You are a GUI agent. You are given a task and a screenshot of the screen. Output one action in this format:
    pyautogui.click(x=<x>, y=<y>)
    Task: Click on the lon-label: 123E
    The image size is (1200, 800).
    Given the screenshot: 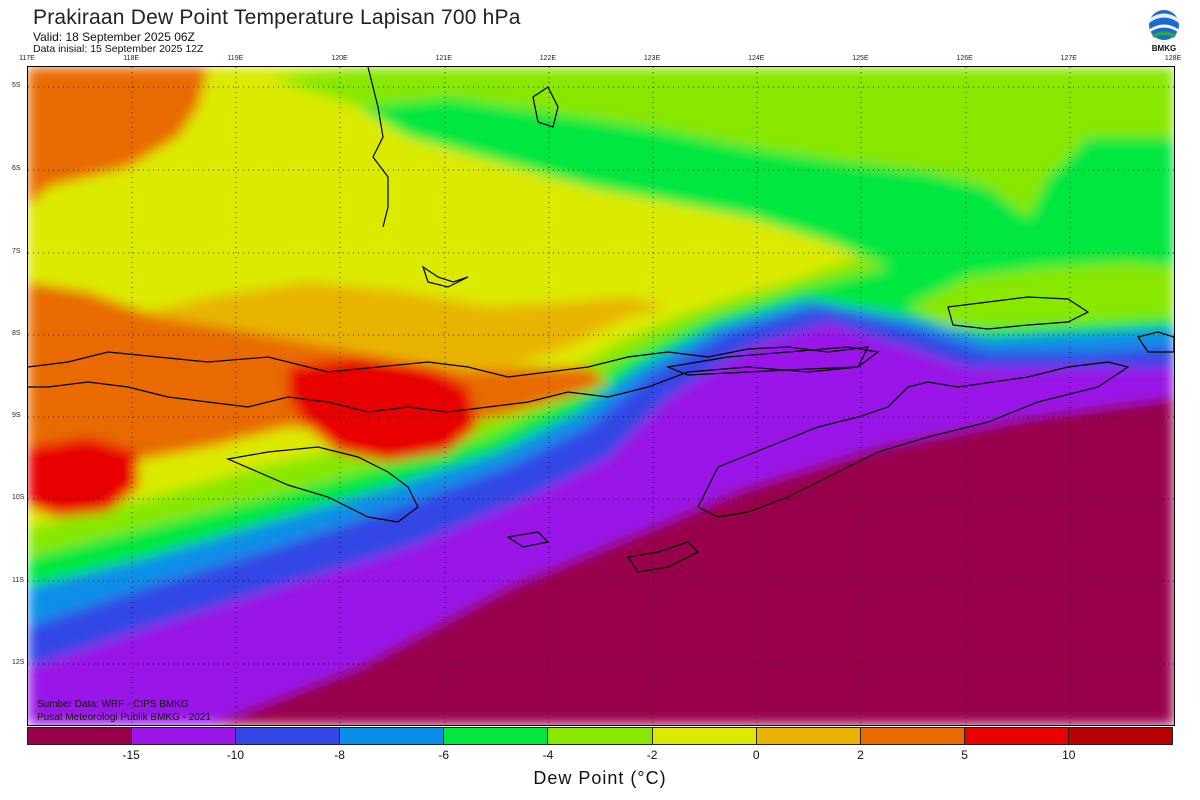 What is the action you would take?
    pyautogui.click(x=652, y=58)
    